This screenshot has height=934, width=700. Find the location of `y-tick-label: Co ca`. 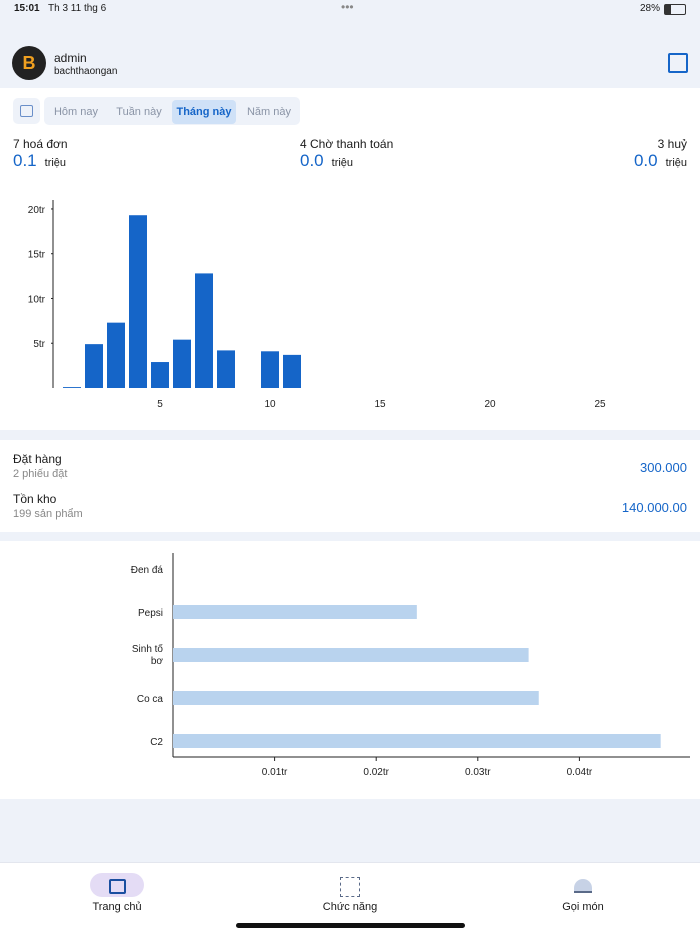

y-tick-label: Co ca is located at coordinates (150, 699).